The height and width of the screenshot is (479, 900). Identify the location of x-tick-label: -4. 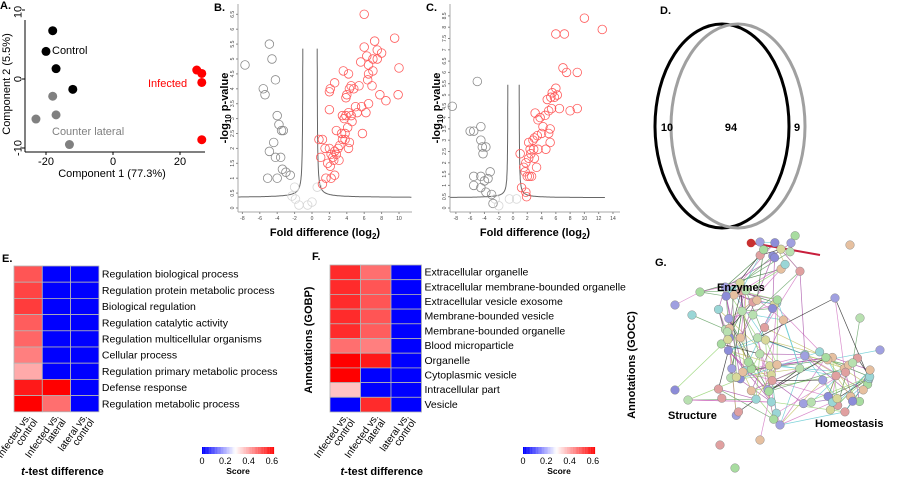
(484, 219).